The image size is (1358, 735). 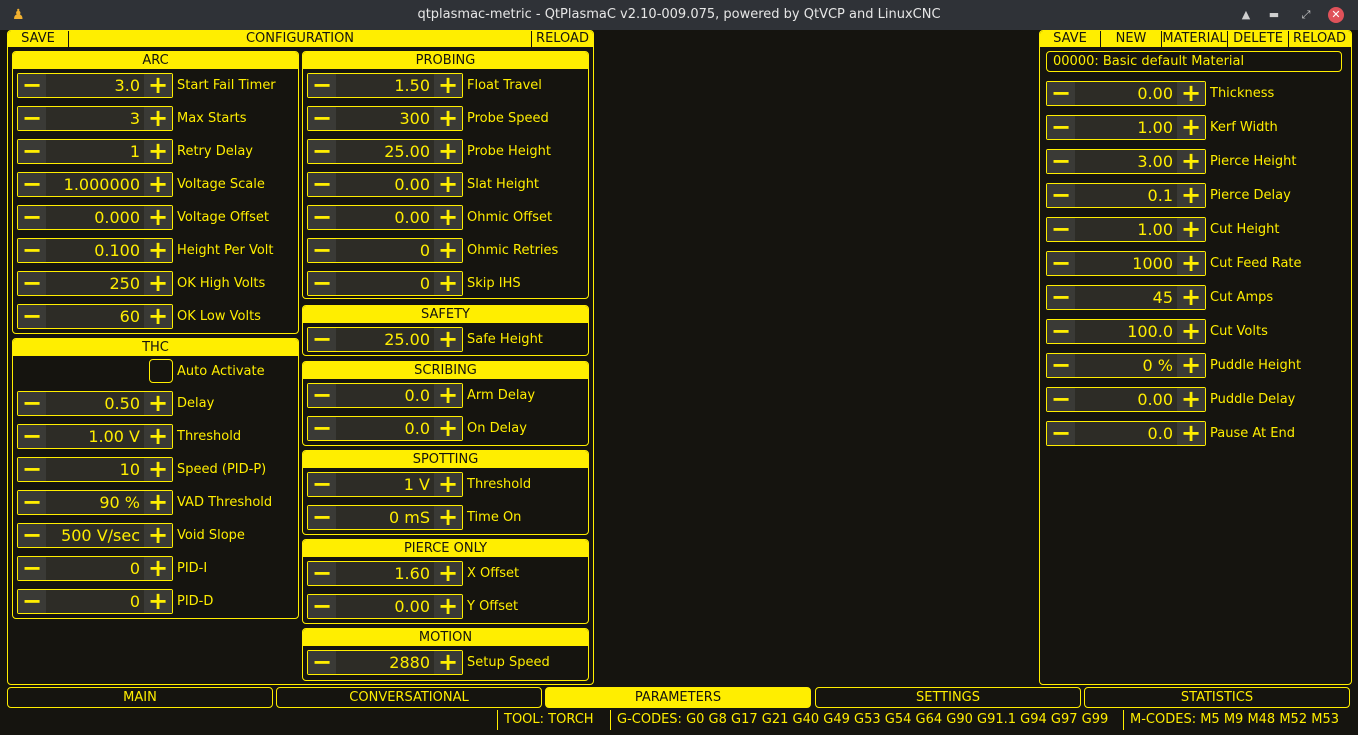 I want to click on spinbox-value: 0 %, so click(x=1157, y=365).